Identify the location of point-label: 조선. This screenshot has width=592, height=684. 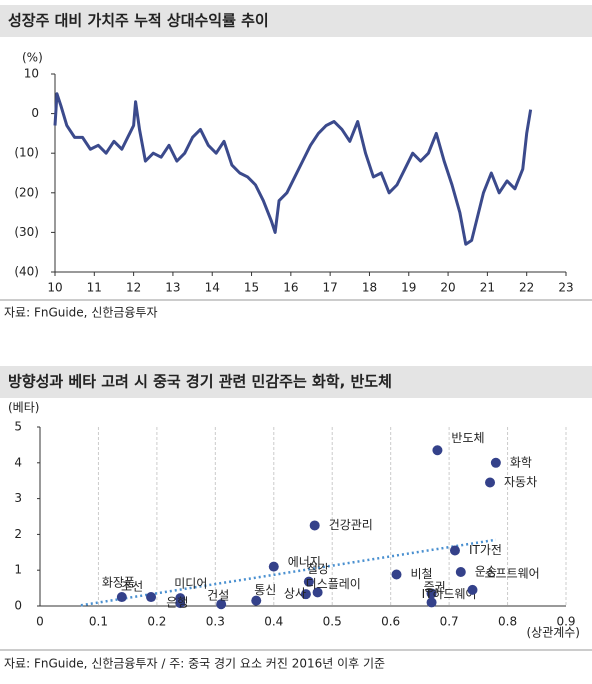
(132, 587).